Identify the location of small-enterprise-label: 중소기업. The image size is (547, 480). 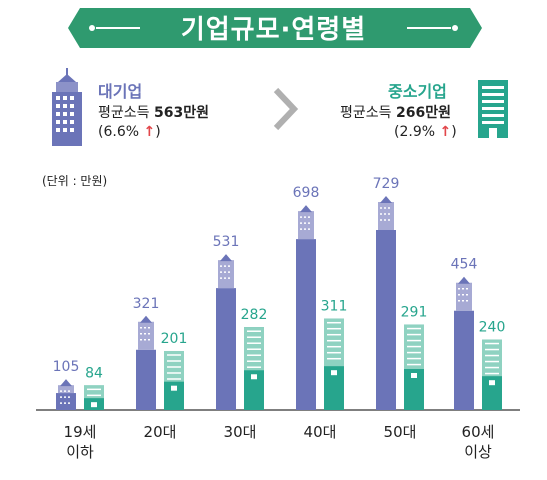
(417, 91).